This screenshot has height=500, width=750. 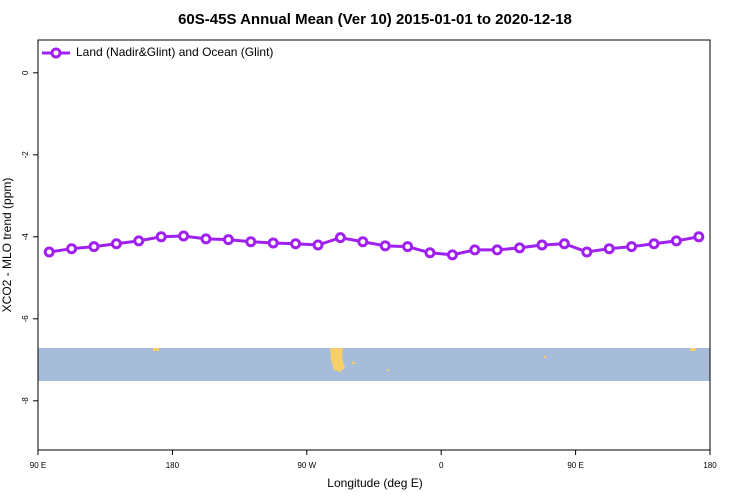 What do you see at coordinates (56, 53) in the screenshot?
I see `legend-marker` at bounding box center [56, 53].